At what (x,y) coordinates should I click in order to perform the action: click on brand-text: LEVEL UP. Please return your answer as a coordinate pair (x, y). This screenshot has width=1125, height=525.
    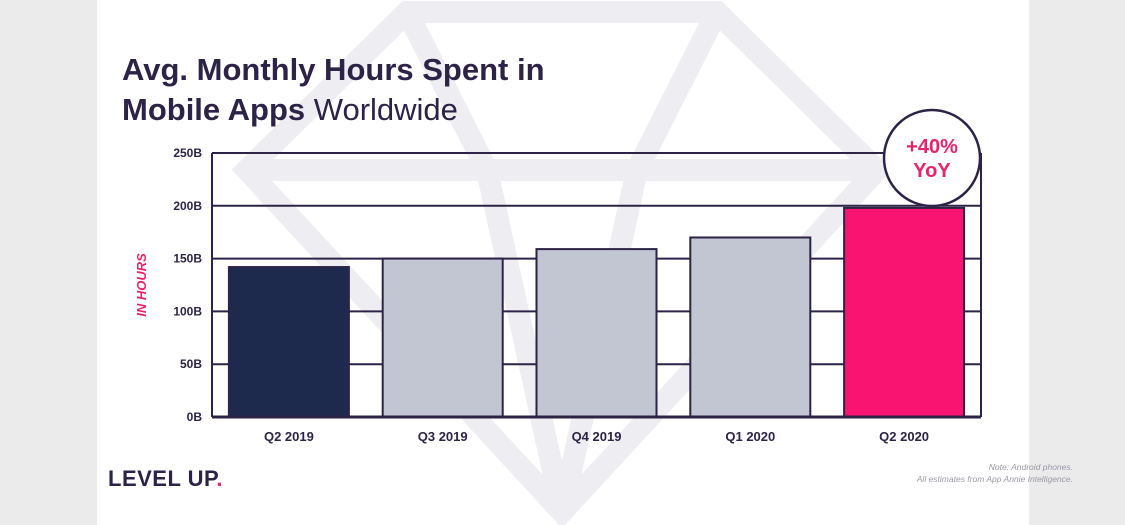
    Looking at the image, I should click on (162, 478).